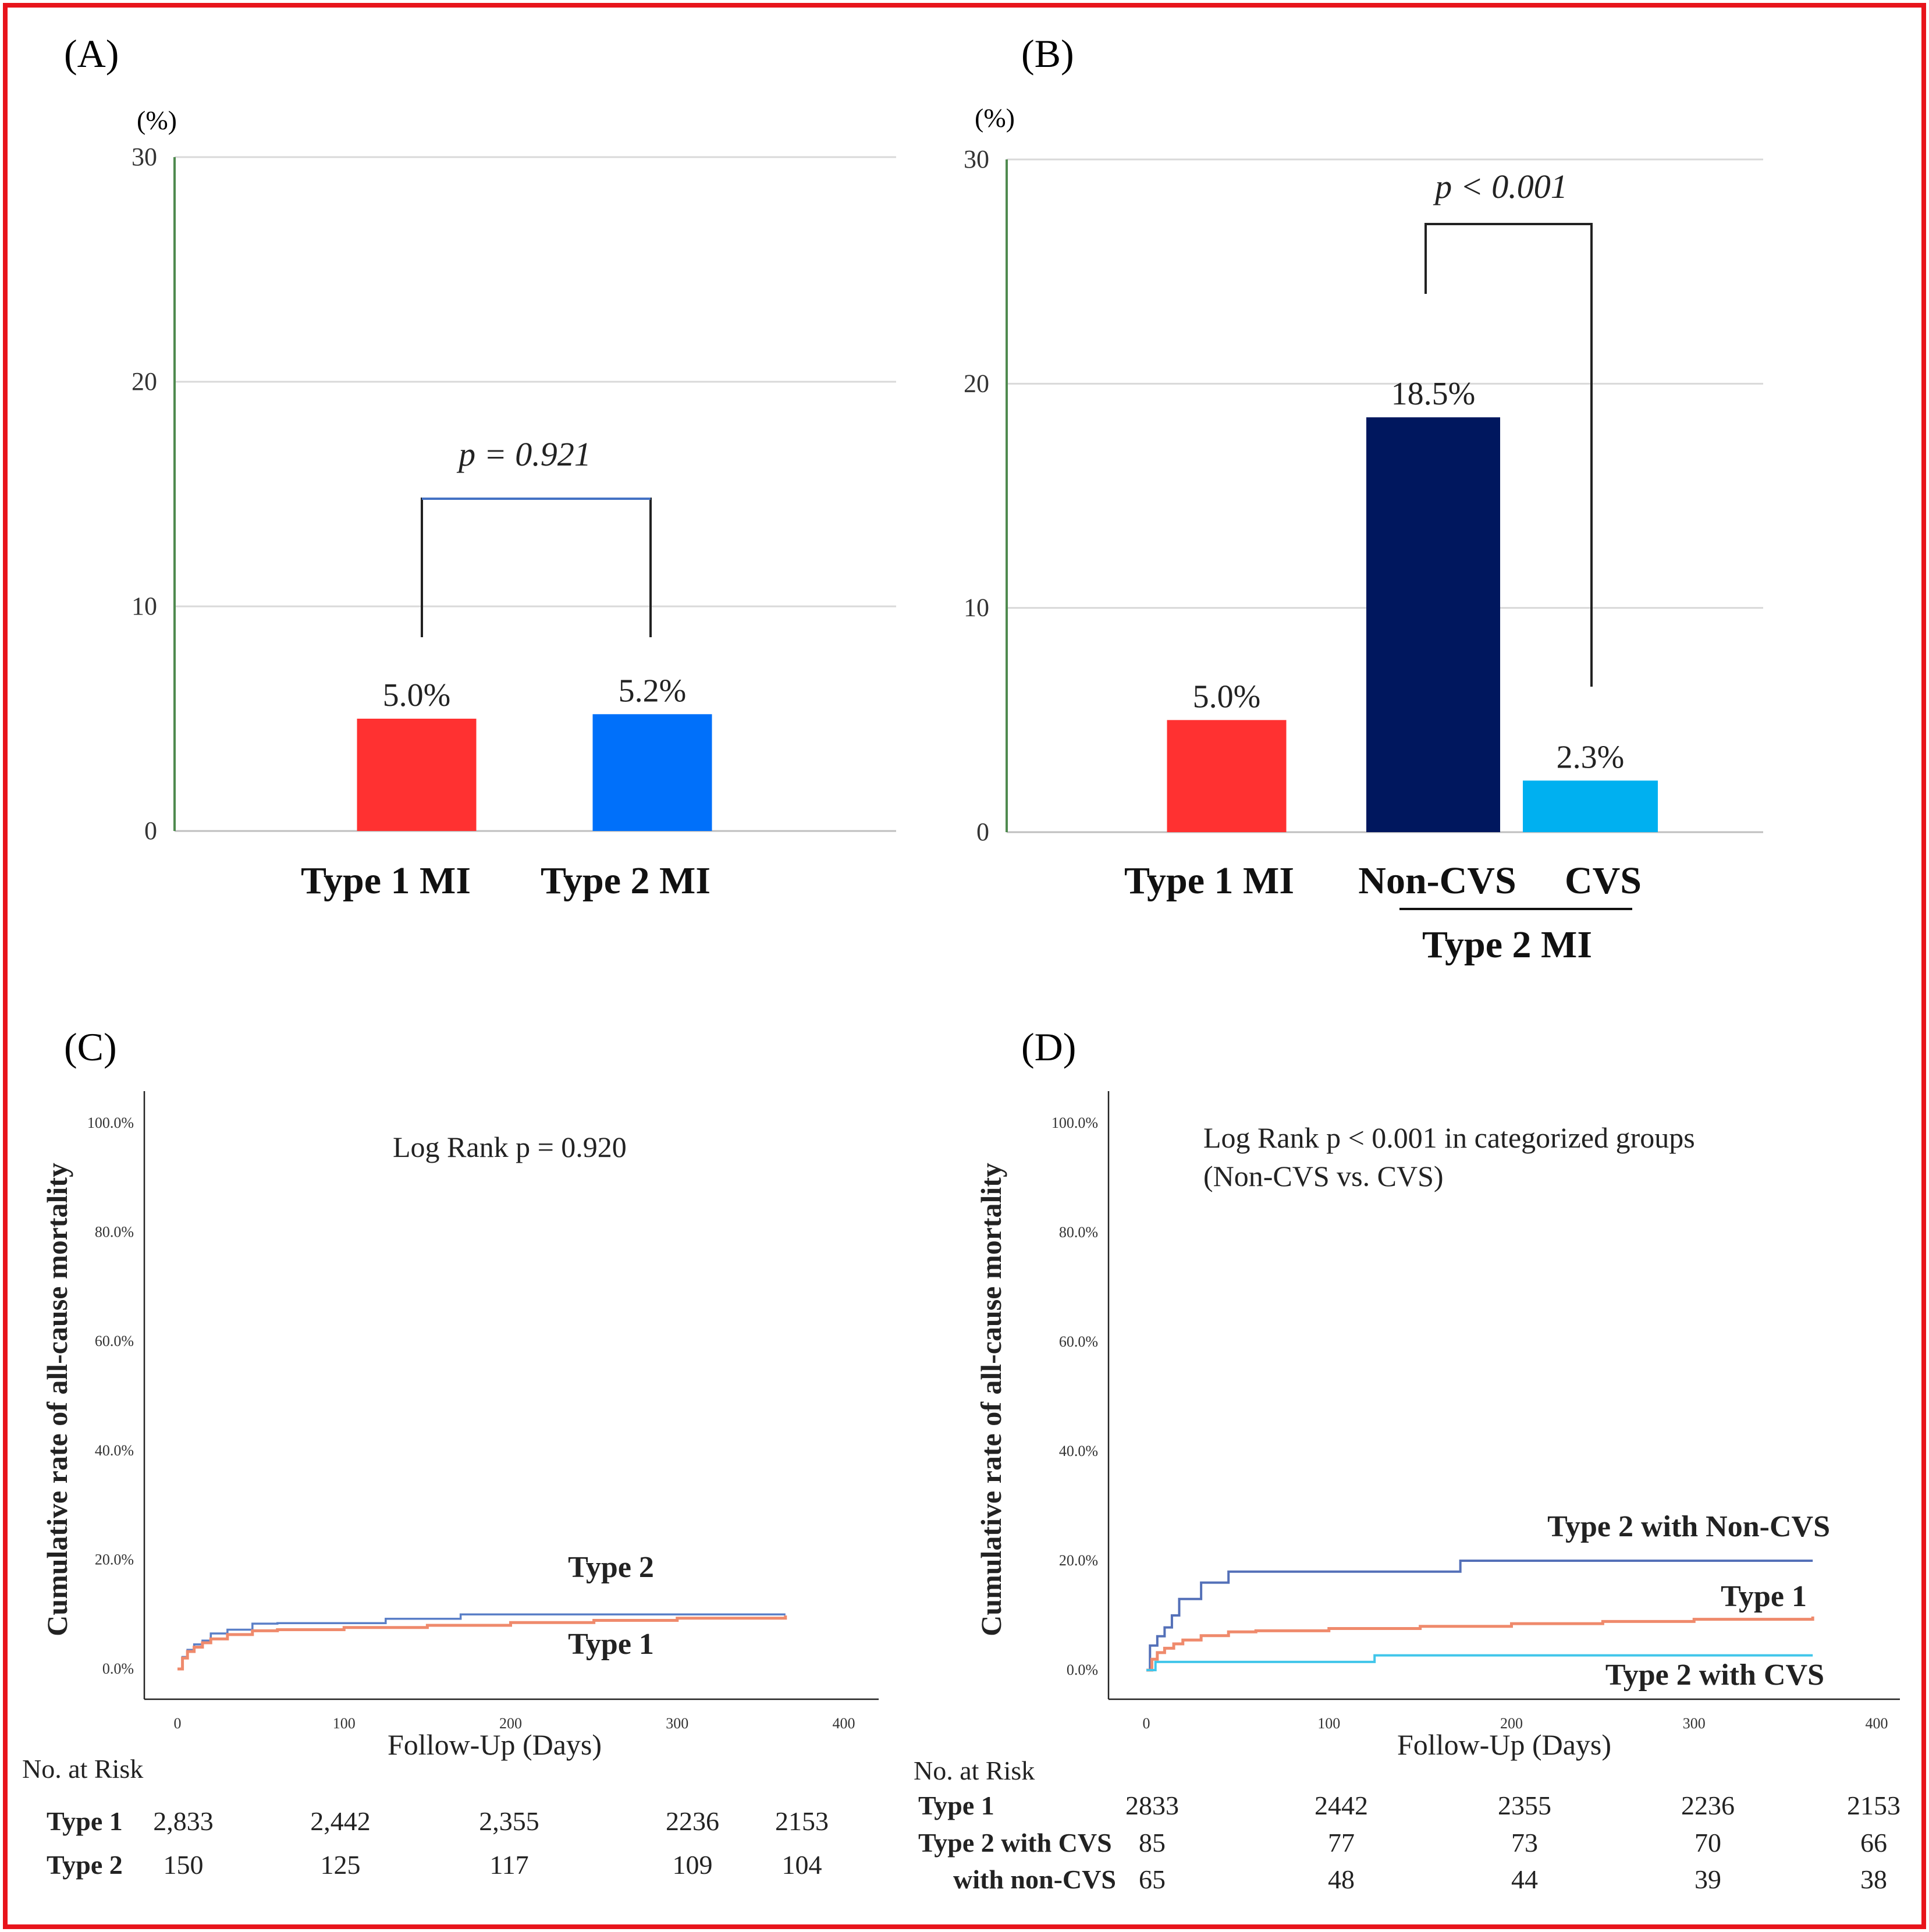  Describe the element at coordinates (995, 118) in the screenshot. I see `panel-b-unit: (%)` at that location.